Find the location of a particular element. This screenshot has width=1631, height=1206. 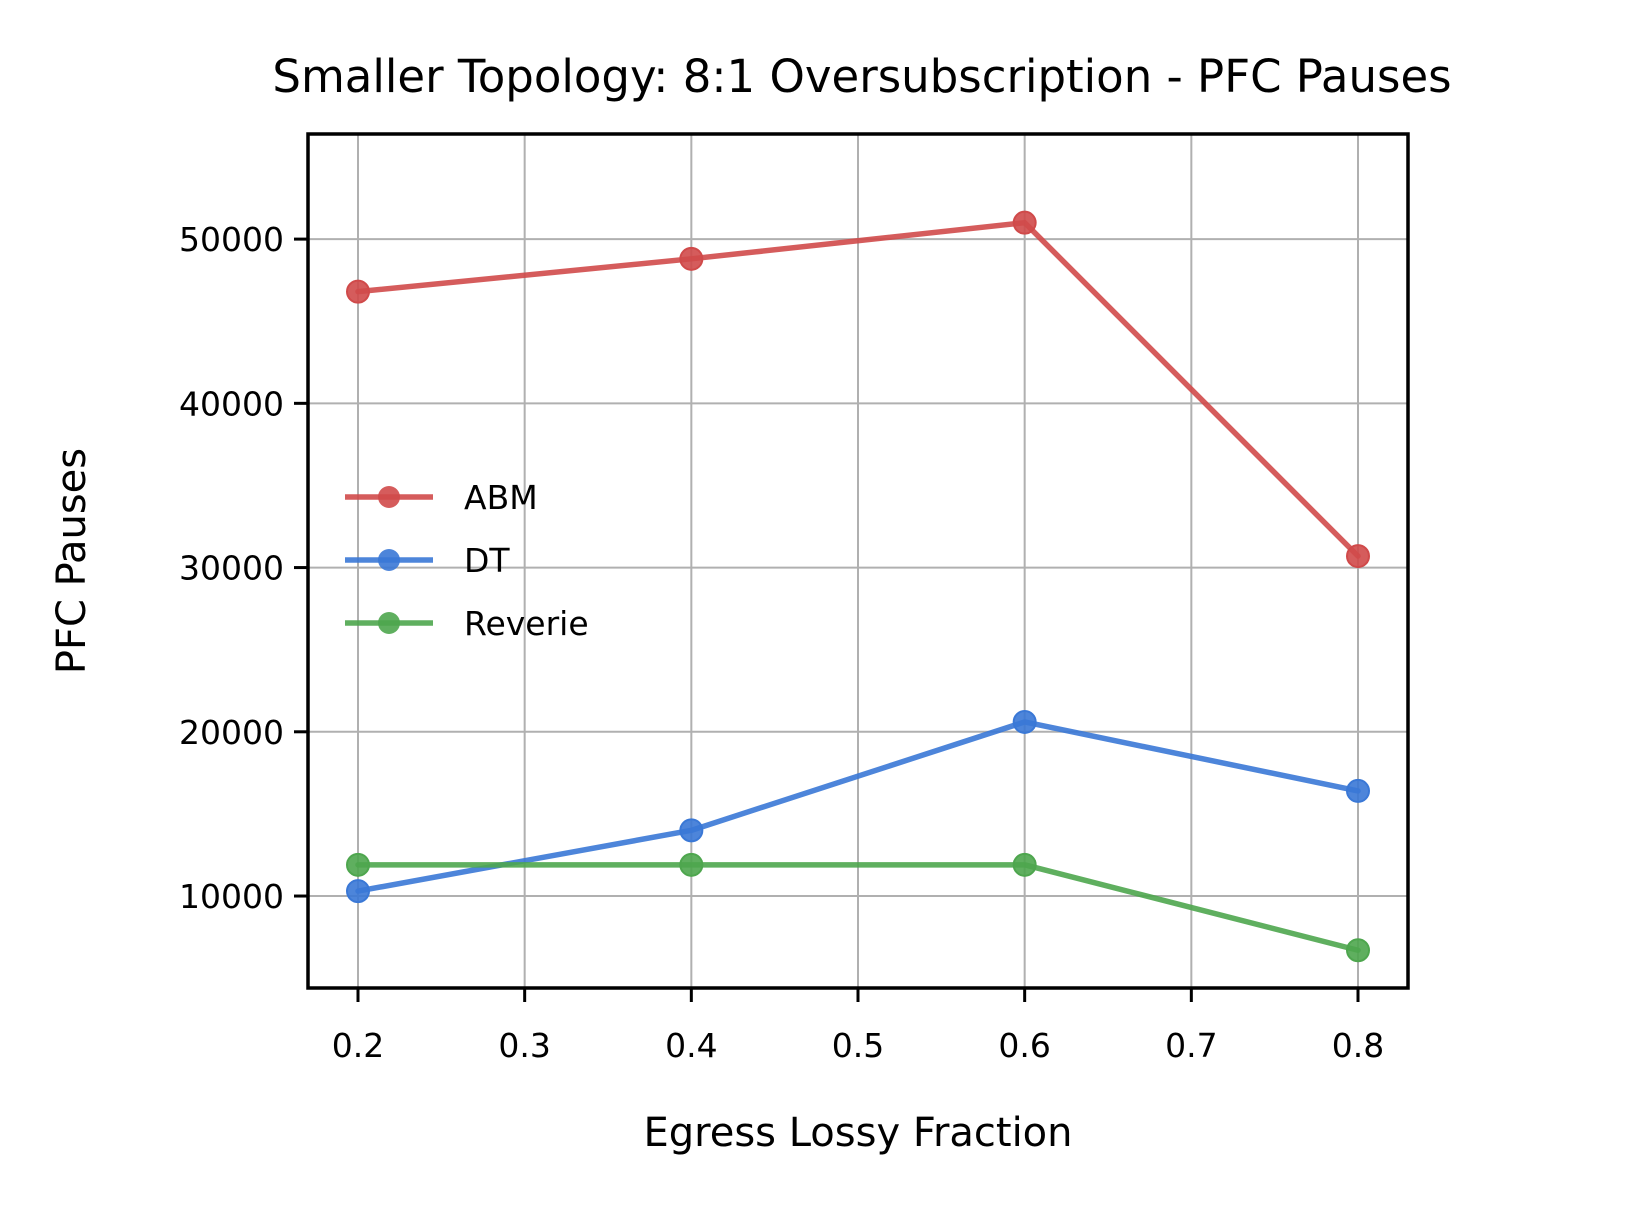

legend: ABM DT Reverie is located at coordinates (467, 560).